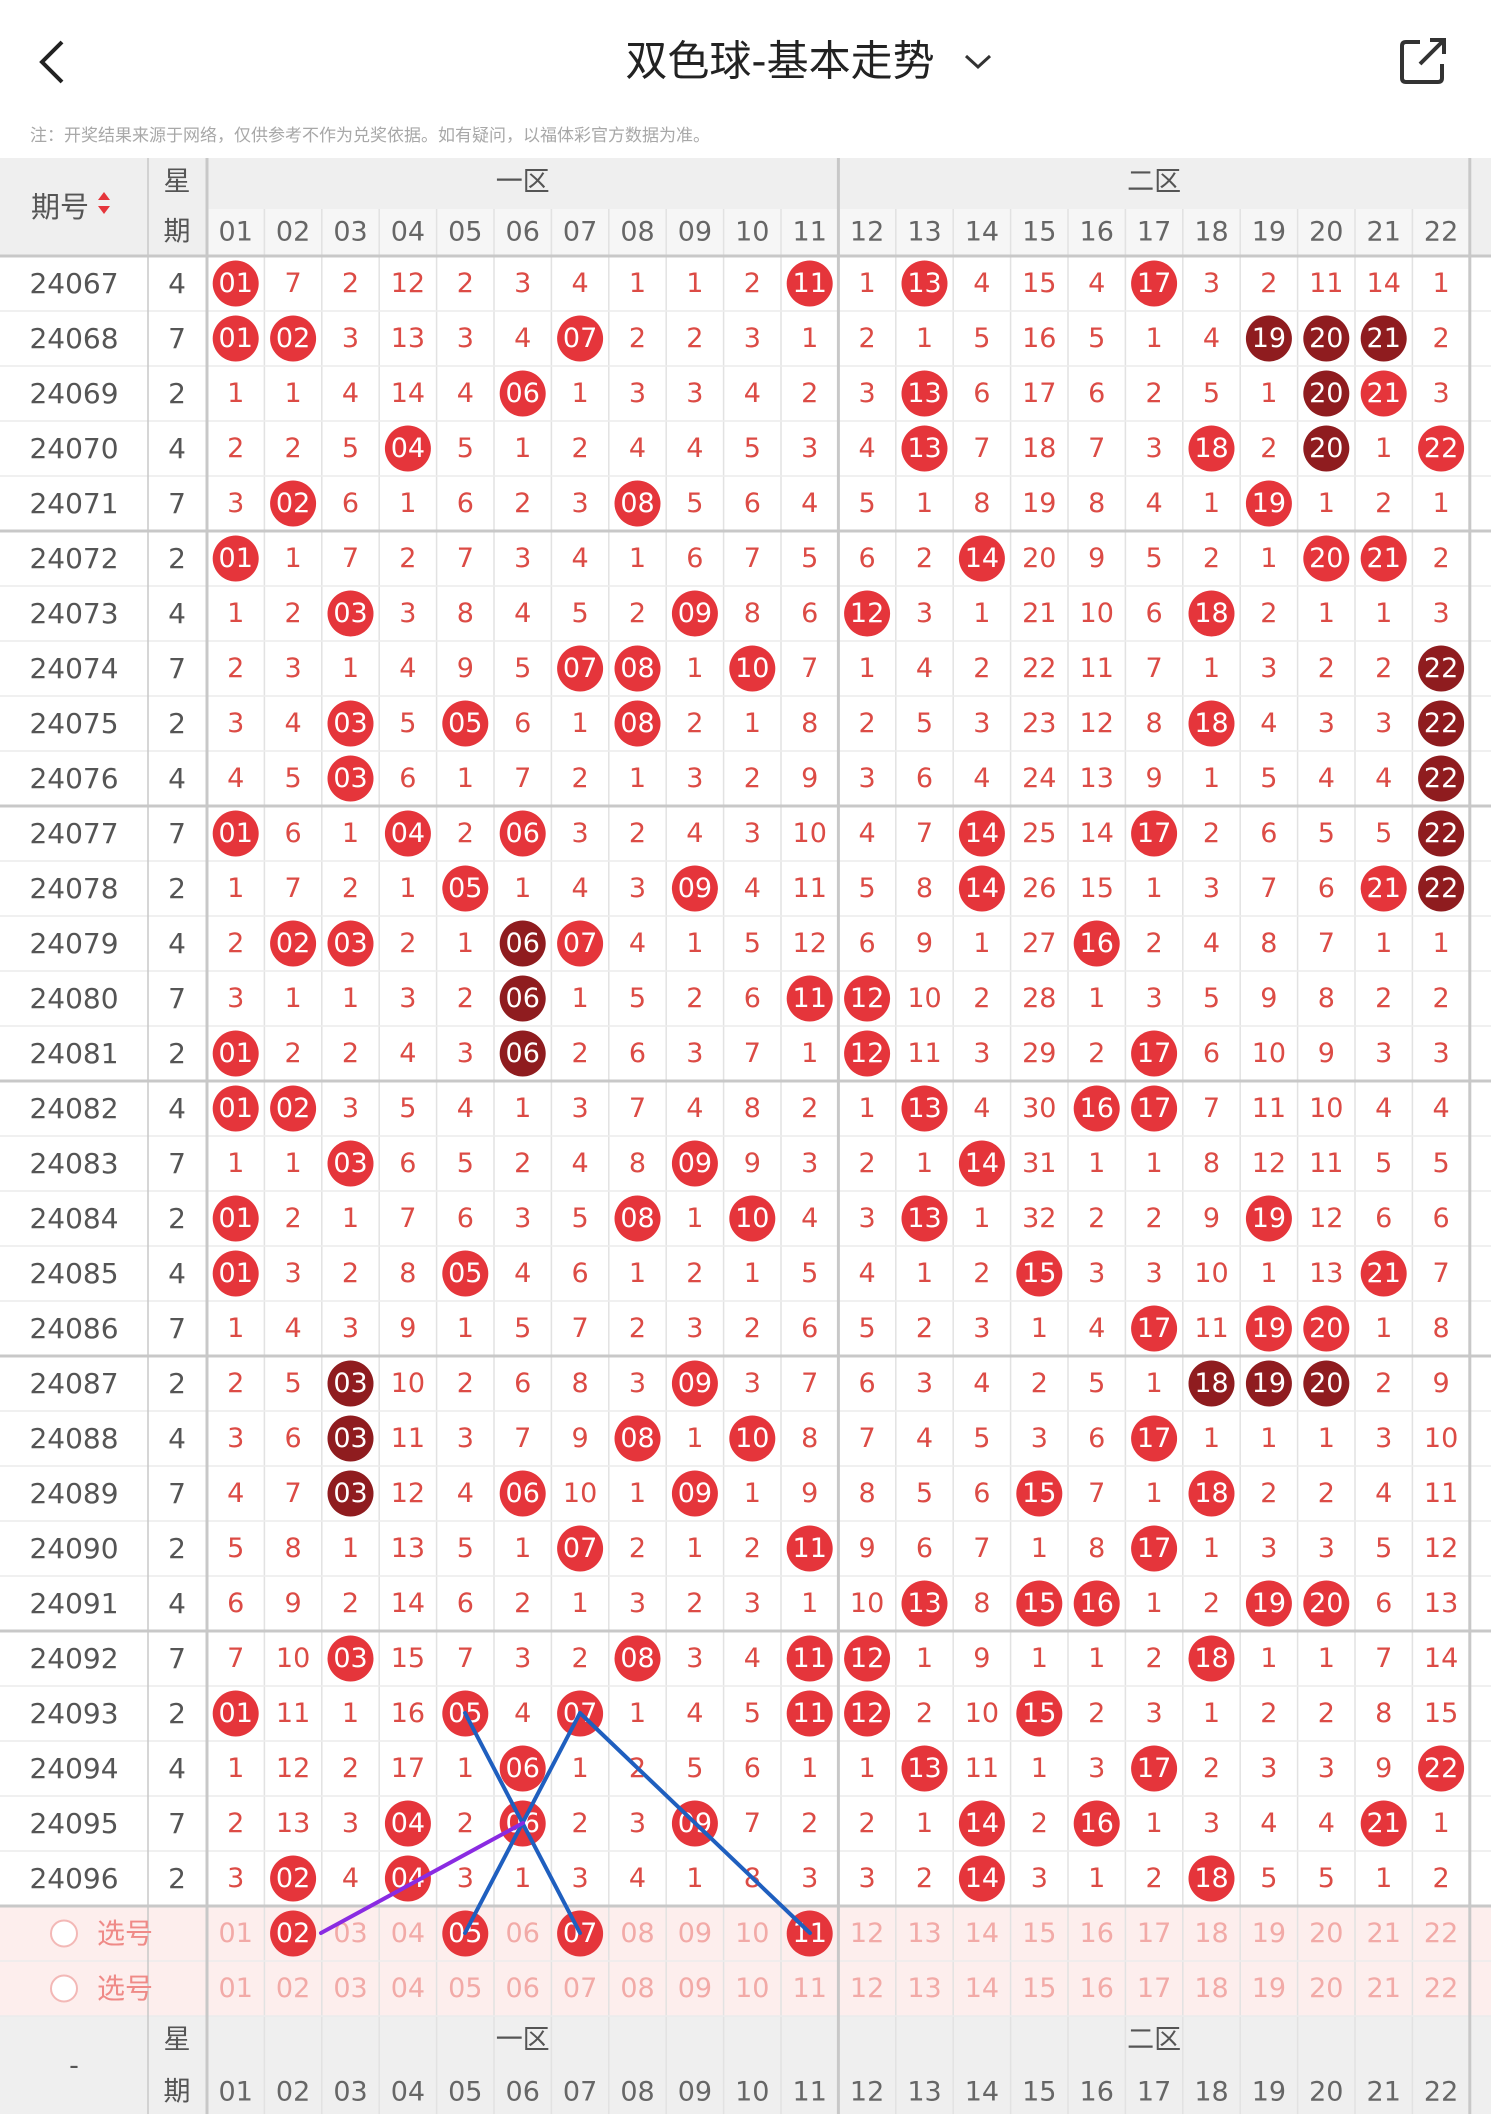 The height and width of the screenshot is (2114, 1491). What do you see at coordinates (350, 1988) in the screenshot?
I see `miss-count: 03` at bounding box center [350, 1988].